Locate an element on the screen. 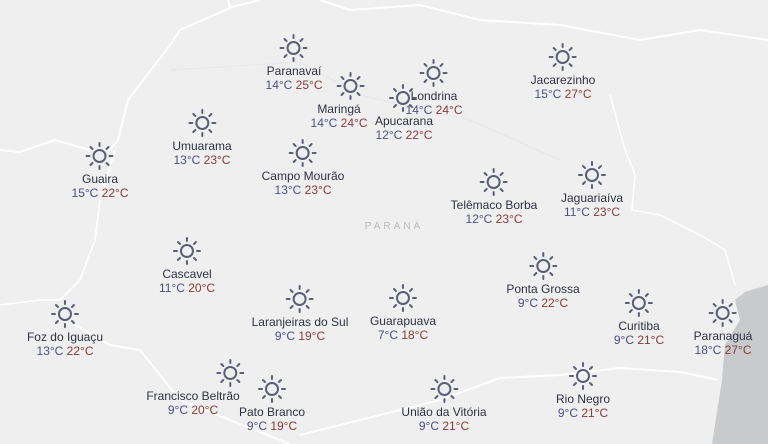 The width and height of the screenshot is (768, 444). city-marker: Paranavaí 14°C 25°C is located at coordinates (294, 62).